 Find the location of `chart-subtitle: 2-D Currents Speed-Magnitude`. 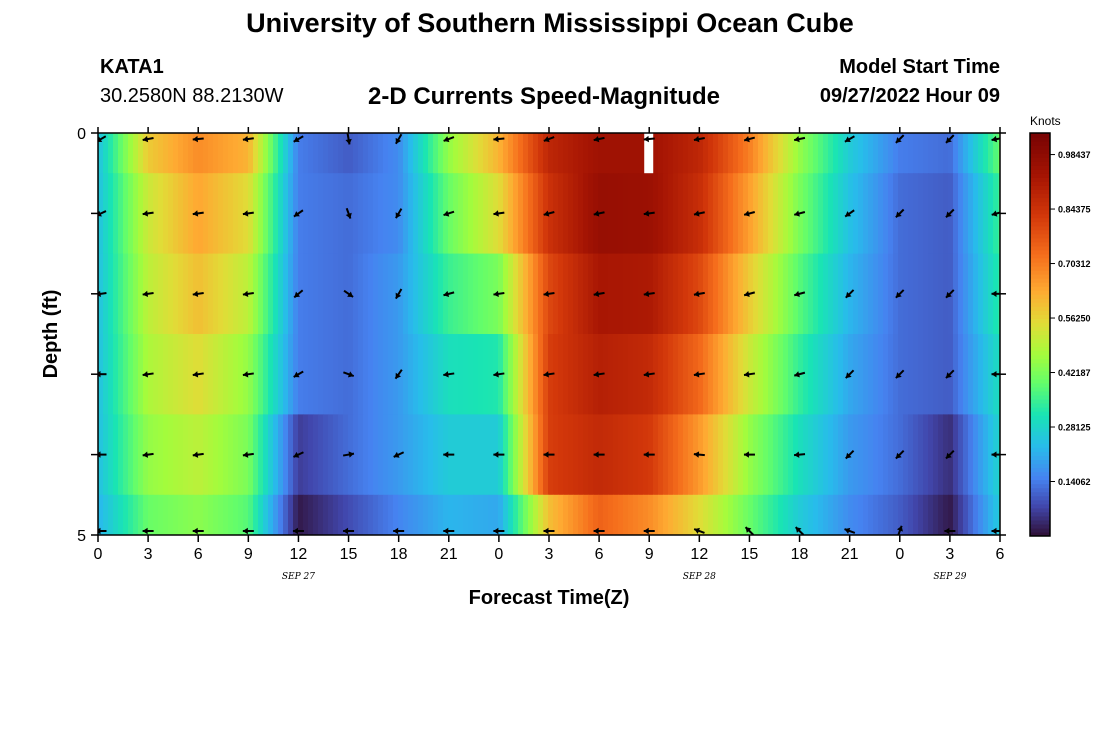

chart-subtitle: 2-D Currents Speed-Magnitude is located at coordinates (544, 96).